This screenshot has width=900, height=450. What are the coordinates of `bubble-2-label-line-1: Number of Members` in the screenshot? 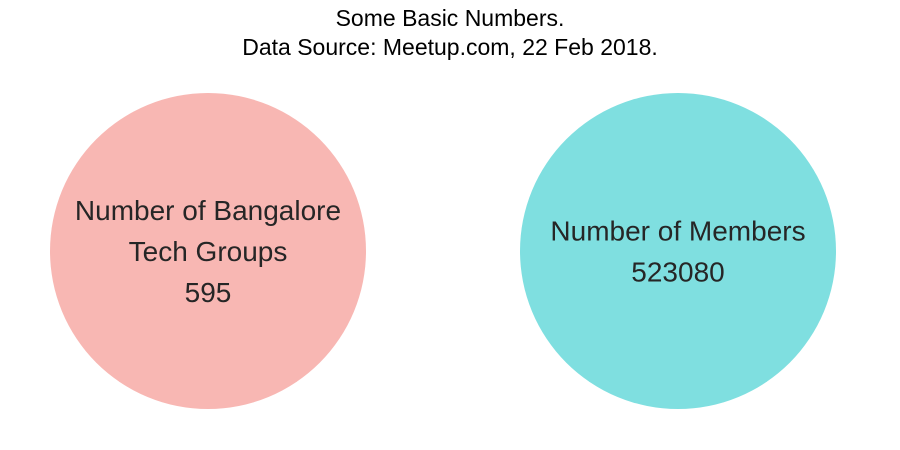 It's located at (677, 231).